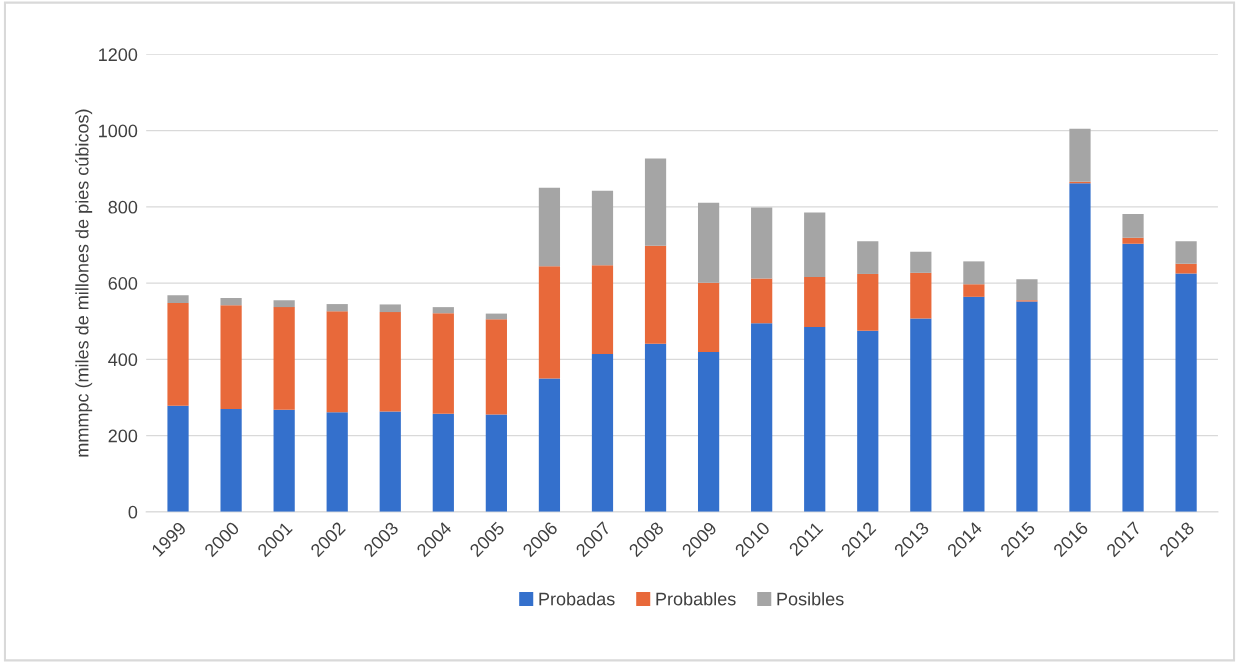  What do you see at coordinates (123, 436) in the screenshot?
I see `y-tick-label: 200` at bounding box center [123, 436].